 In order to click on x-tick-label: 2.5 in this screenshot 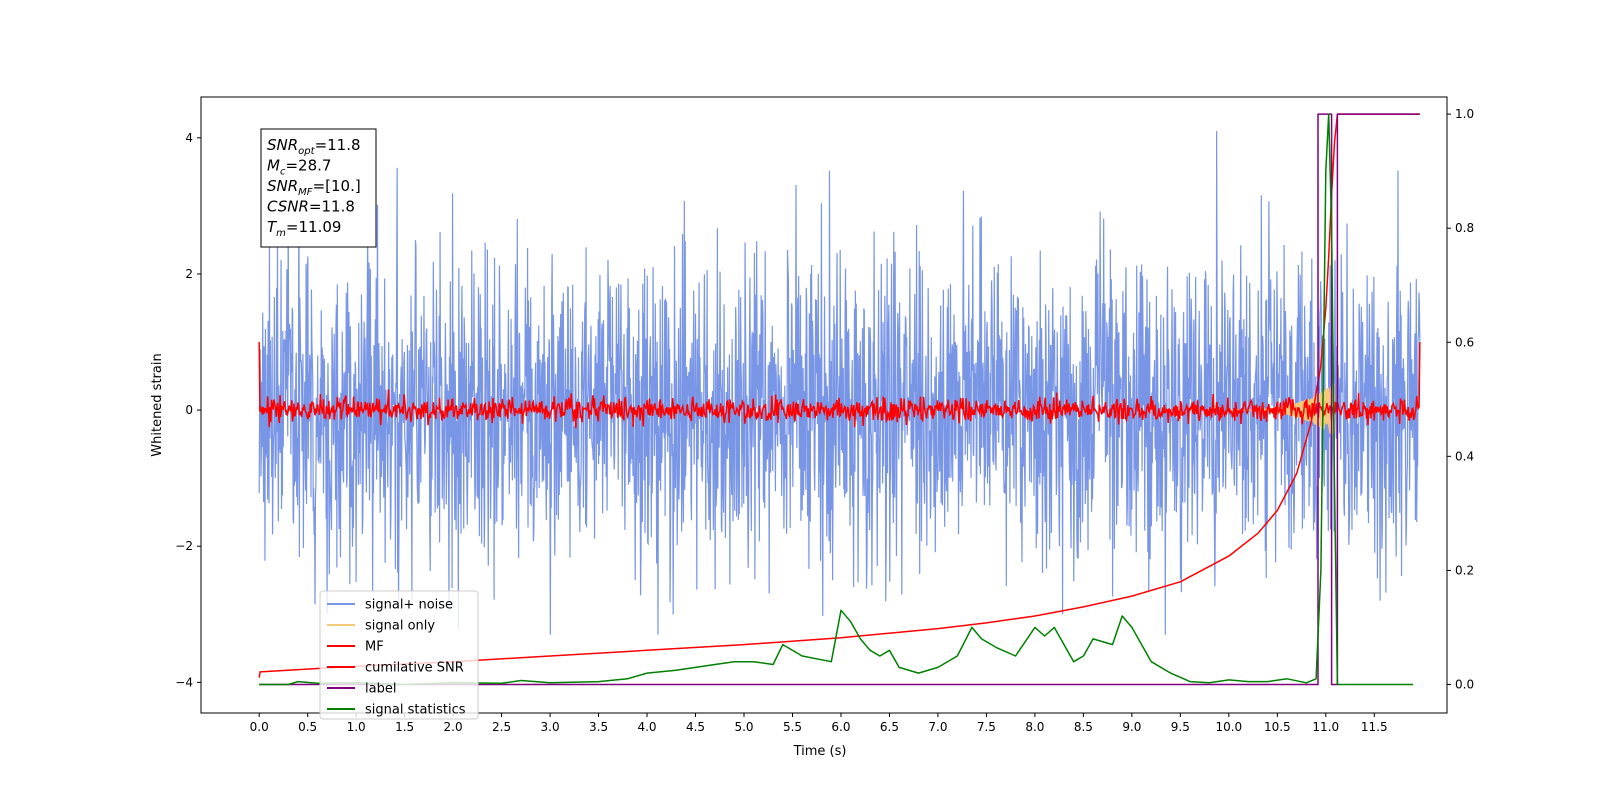, I will do `click(501, 727)`.